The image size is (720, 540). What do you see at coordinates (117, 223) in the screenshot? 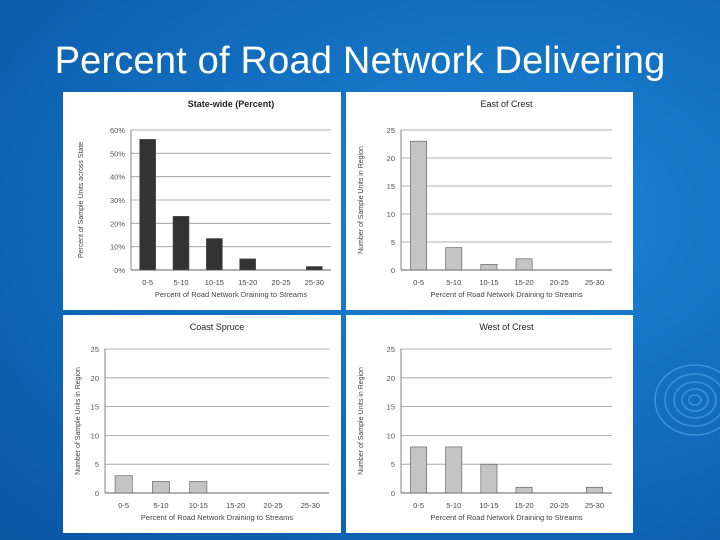
I see `y-tick-label: 20%` at bounding box center [117, 223].